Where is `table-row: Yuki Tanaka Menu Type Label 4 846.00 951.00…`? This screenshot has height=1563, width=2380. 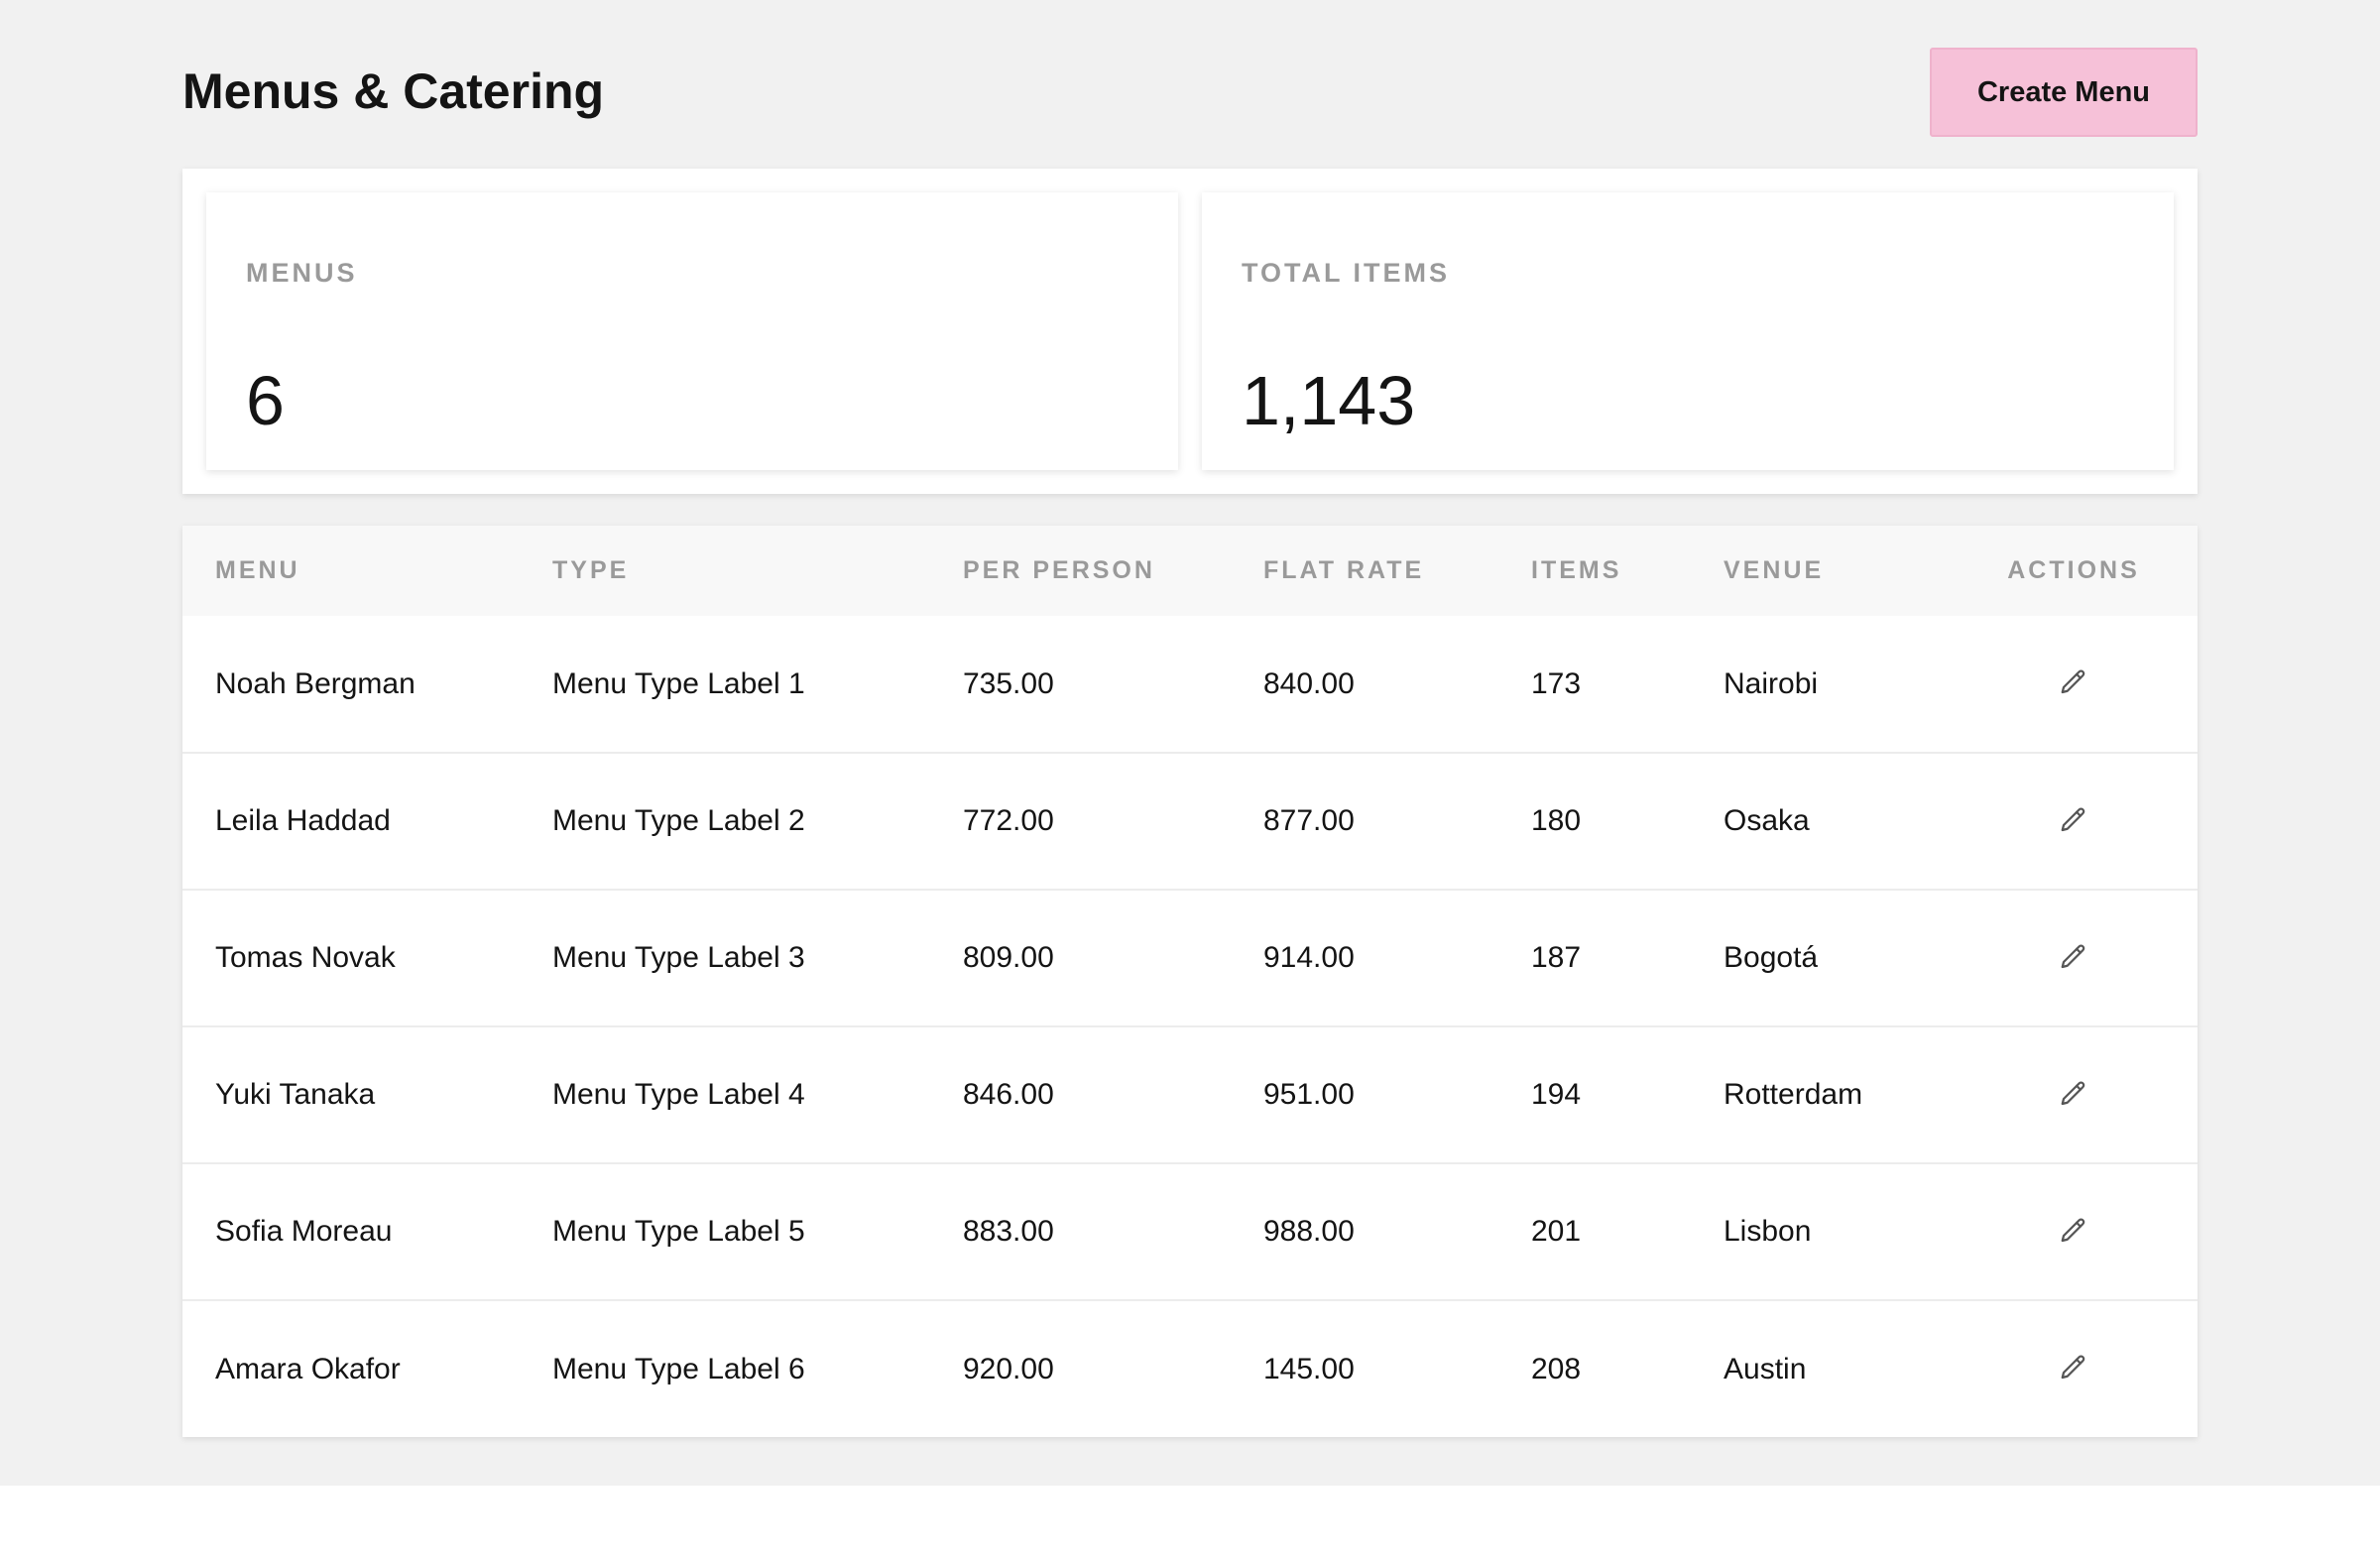
table-row: Yuki Tanaka Menu Type Label 4 846.00 951.00… is located at coordinates (1190, 1094).